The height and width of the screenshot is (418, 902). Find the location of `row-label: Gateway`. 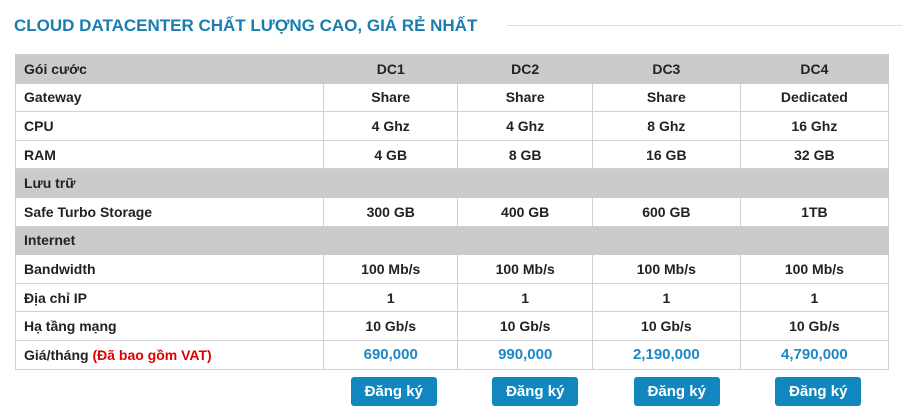

row-label: Gateway is located at coordinates (169, 97).